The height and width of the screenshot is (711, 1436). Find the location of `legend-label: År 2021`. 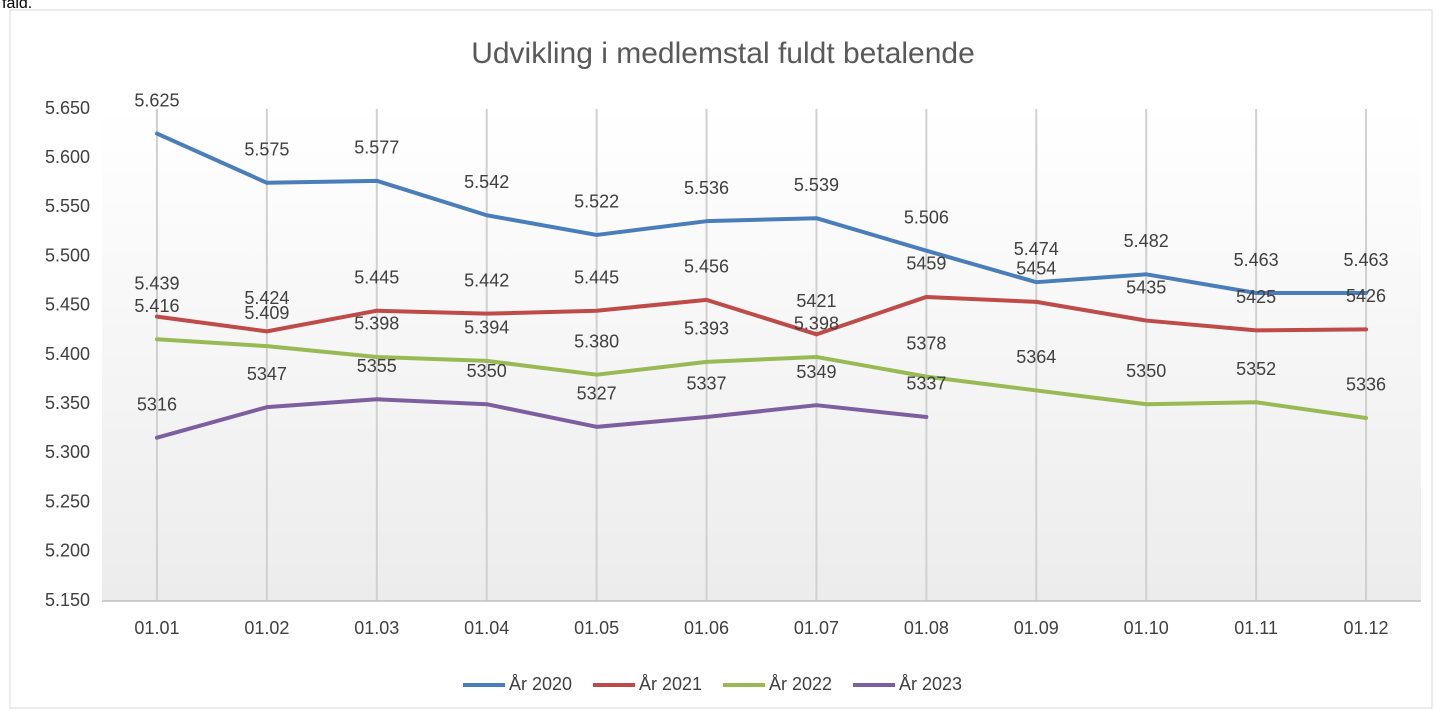

legend-label: År 2021 is located at coordinates (670, 684).